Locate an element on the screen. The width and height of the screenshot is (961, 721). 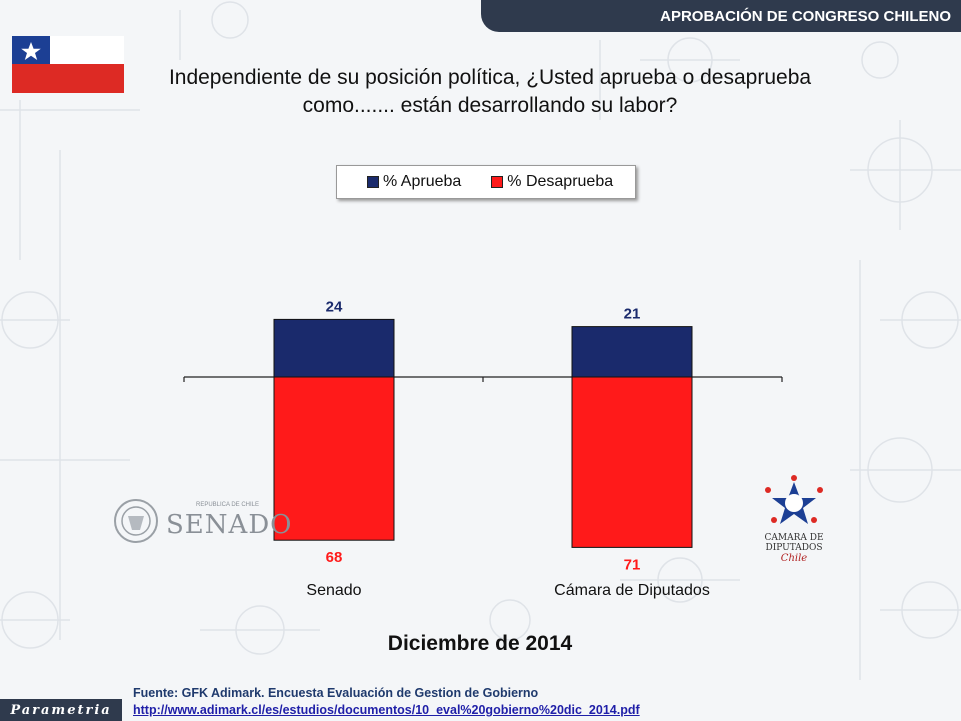
camara-logo-line-2: Chile is located at coordinates (794, 558).